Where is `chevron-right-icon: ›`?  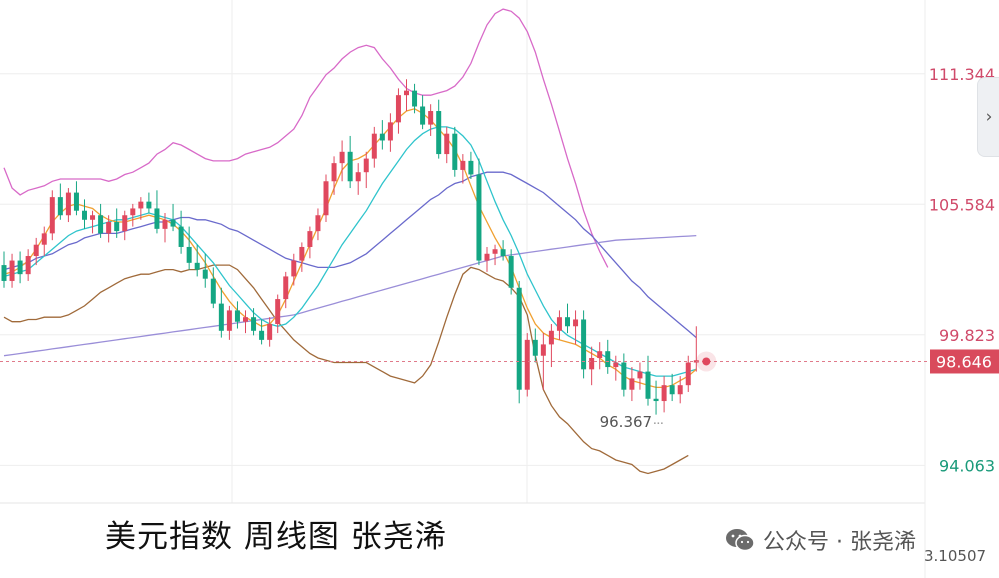
chevron-right-icon: › is located at coordinates (989, 117).